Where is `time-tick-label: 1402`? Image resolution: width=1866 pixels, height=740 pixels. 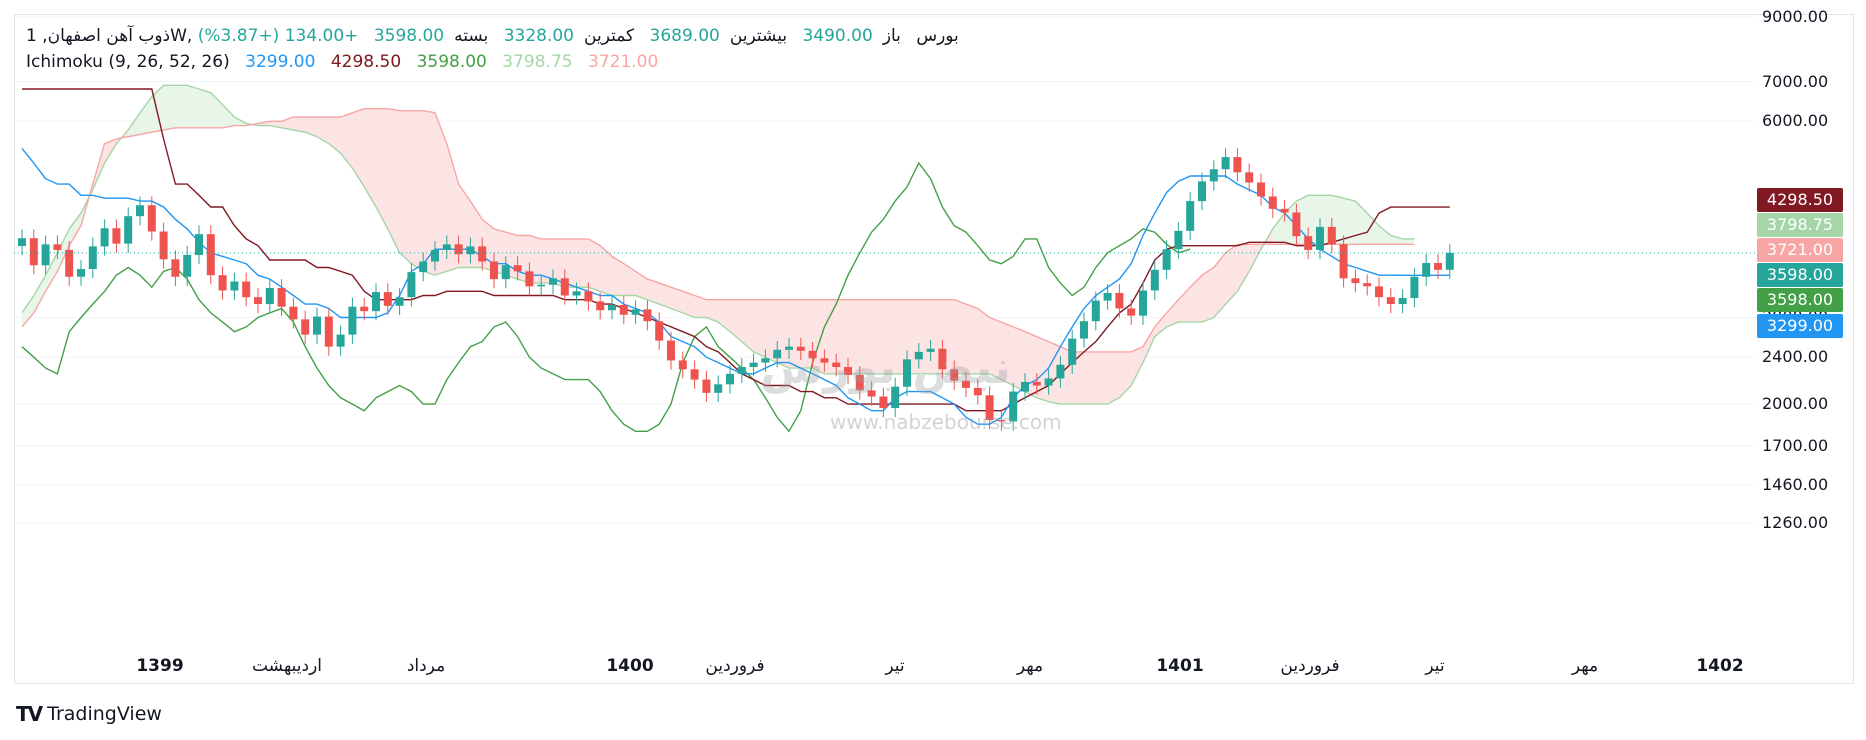 time-tick-label: 1402 is located at coordinates (1720, 666).